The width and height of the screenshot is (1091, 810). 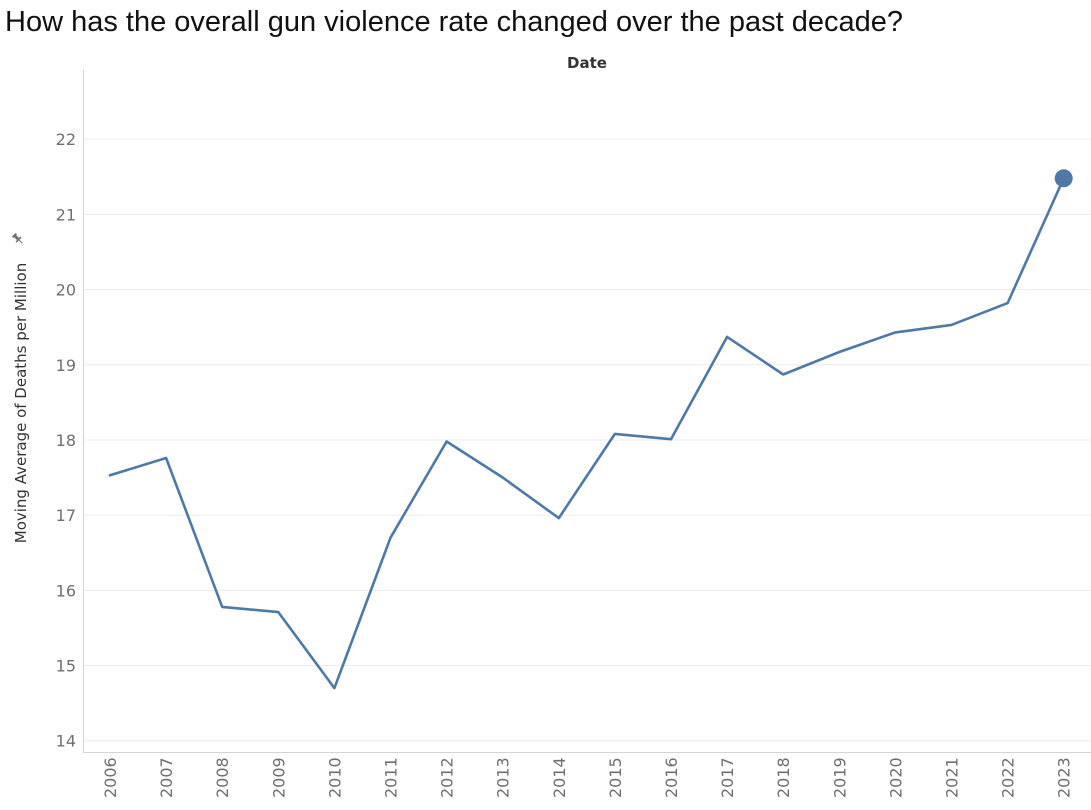 What do you see at coordinates (615, 777) in the screenshot?
I see `x-tick-label: 2015` at bounding box center [615, 777].